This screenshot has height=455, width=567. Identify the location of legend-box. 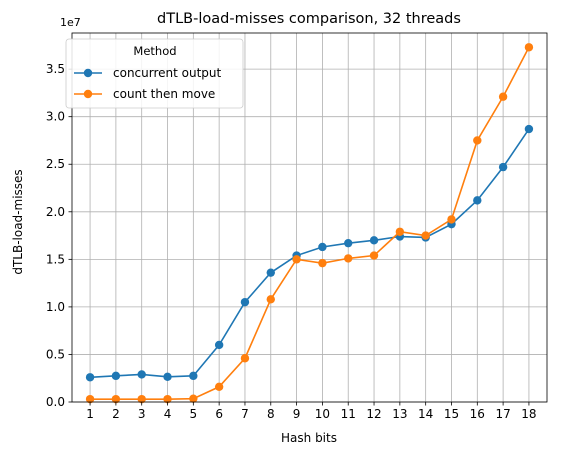
(154, 73).